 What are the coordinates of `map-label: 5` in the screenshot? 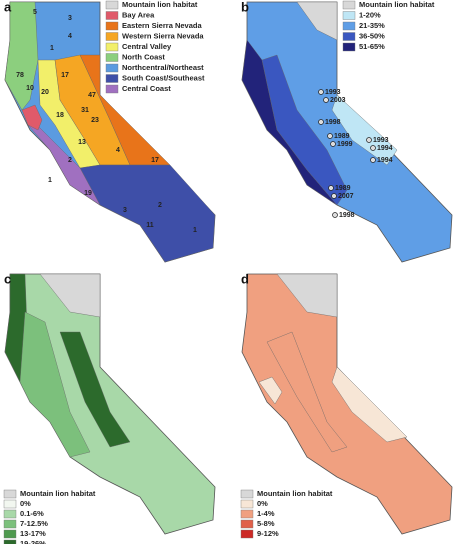 It's located at (35, 12).